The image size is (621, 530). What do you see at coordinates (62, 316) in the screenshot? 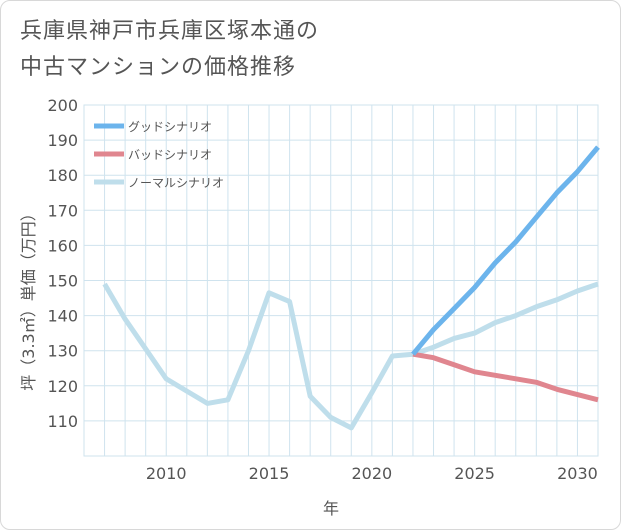
I see `y-tick-label: 140` at bounding box center [62, 316].